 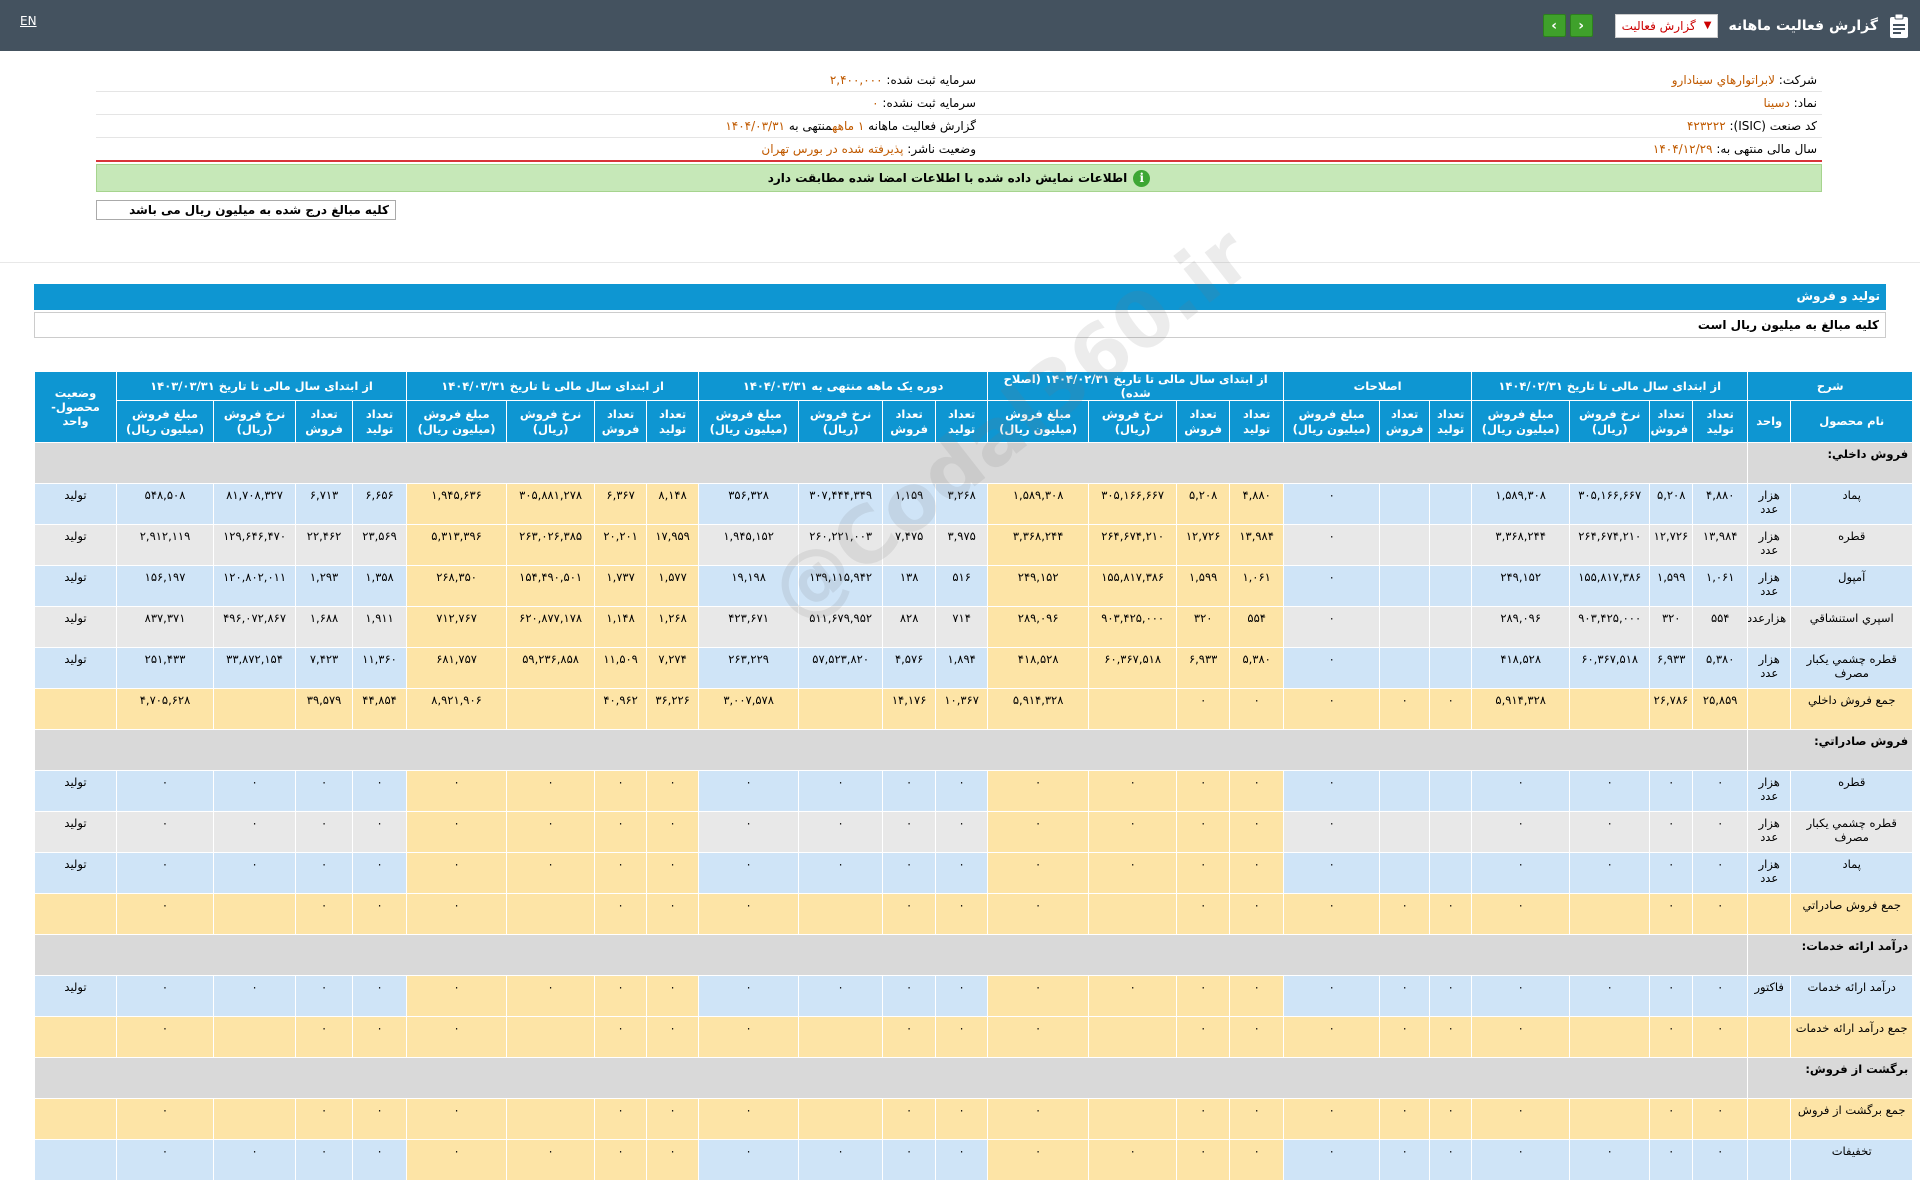 I want to click on header-group-1: از ابتدای سال مالی تا تاریخ ۱۴۰۴/۰۲/۳۱, so click(x=1610, y=386).